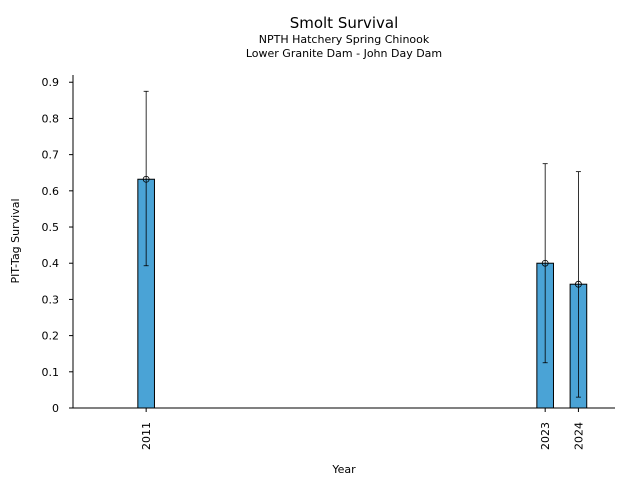 The image size is (640, 480). I want to click on chart-subtitle-line-2: Lower Granite Dam - John Day Dam, so click(344, 53).